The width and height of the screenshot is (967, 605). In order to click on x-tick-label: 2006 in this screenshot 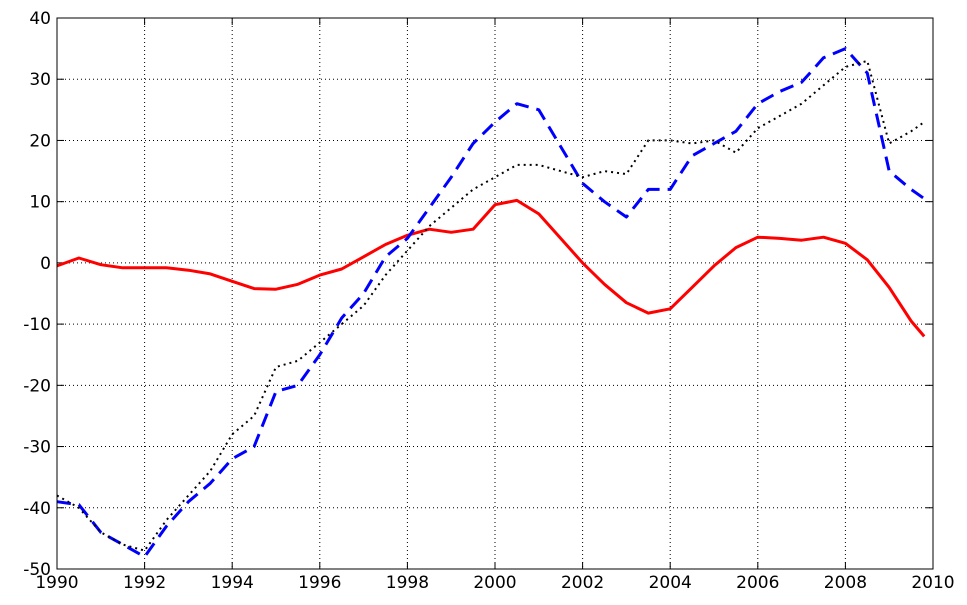, I will do `click(757, 583)`.